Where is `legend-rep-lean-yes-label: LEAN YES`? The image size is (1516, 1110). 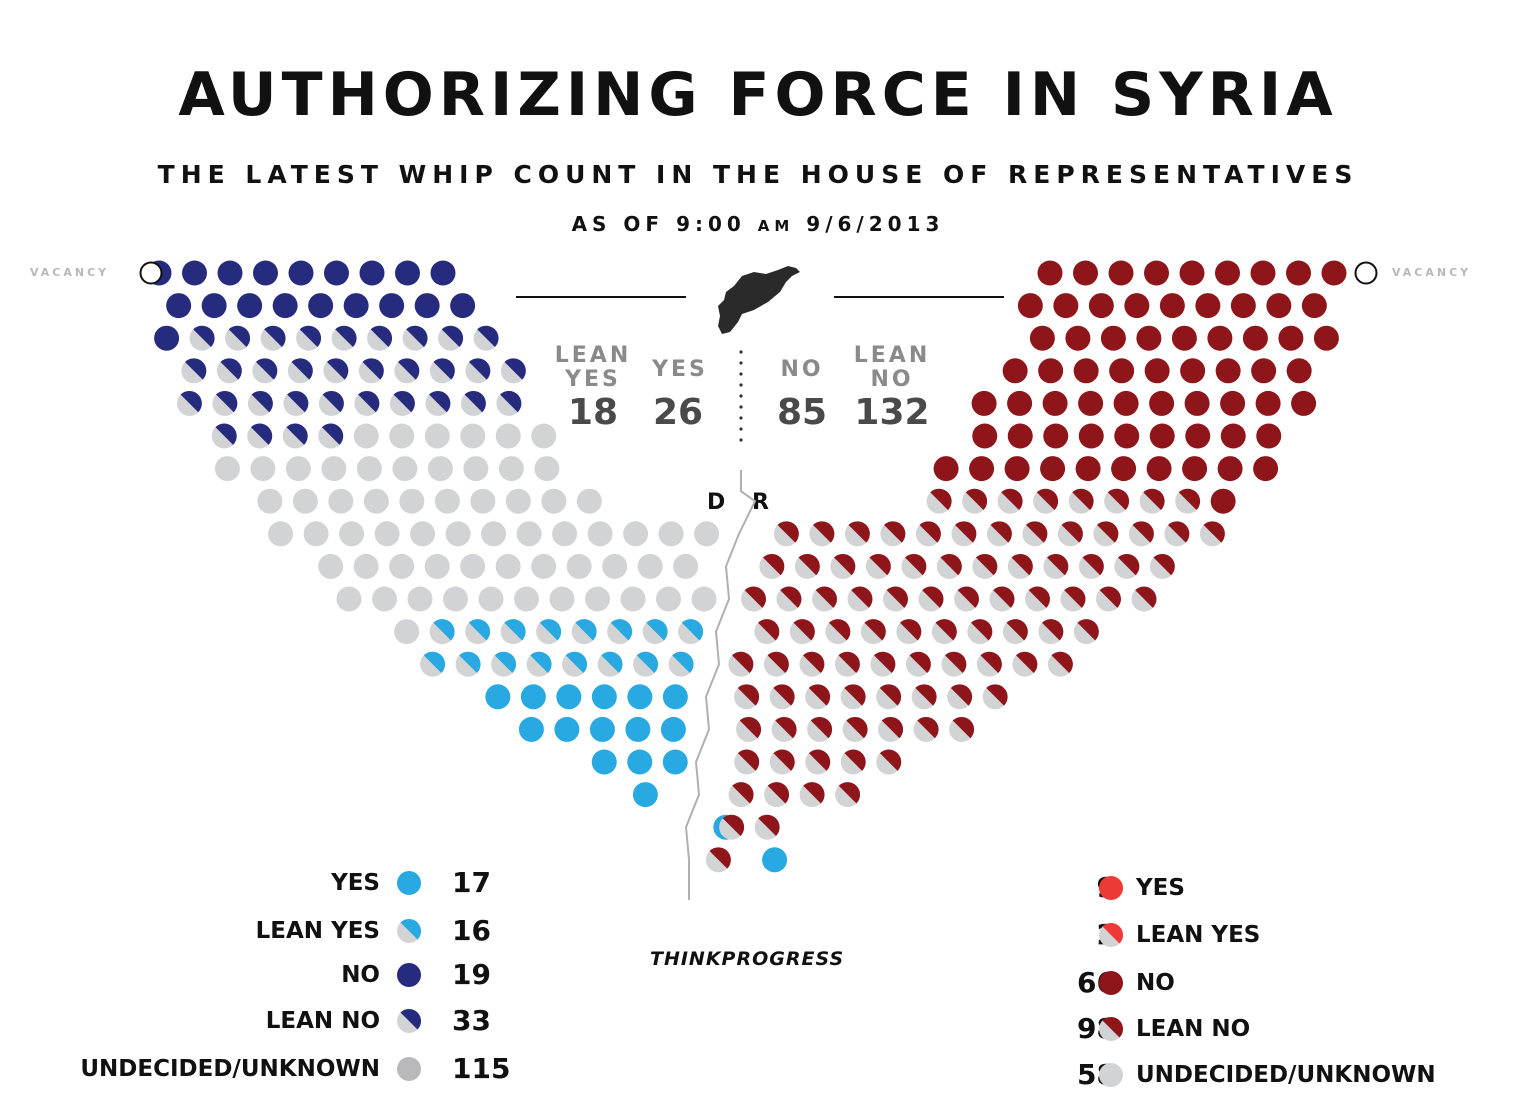
legend-rep-lean-yes-label: LEAN YES is located at coordinates (1198, 935).